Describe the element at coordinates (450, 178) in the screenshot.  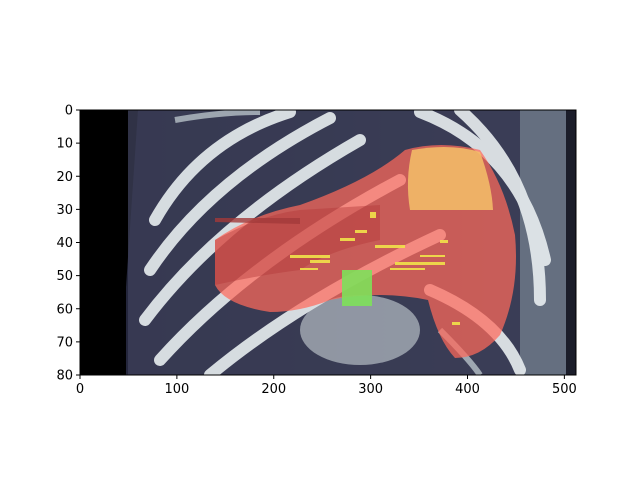
I see `upper-right-region-overlay` at that location.